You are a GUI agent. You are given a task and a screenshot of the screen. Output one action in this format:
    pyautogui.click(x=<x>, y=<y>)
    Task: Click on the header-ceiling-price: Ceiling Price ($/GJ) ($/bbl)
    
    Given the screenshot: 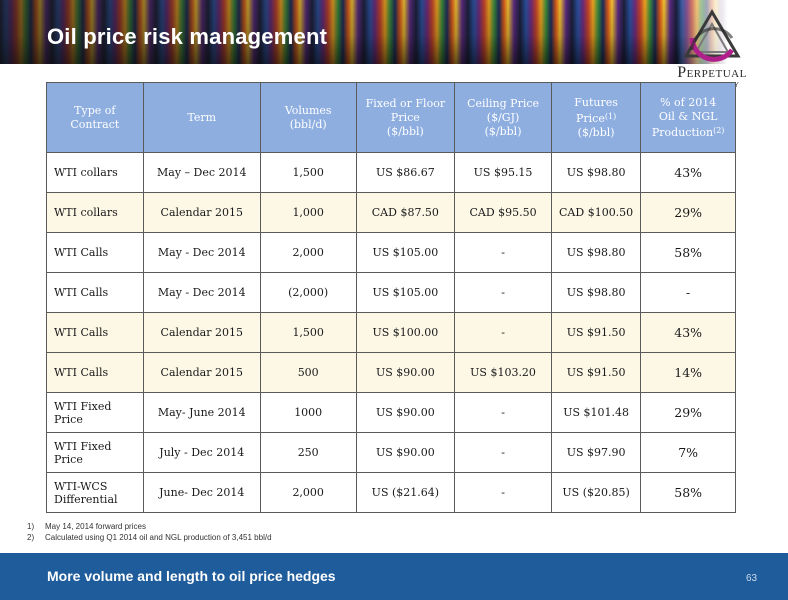 What is the action you would take?
    pyautogui.click(x=503, y=117)
    